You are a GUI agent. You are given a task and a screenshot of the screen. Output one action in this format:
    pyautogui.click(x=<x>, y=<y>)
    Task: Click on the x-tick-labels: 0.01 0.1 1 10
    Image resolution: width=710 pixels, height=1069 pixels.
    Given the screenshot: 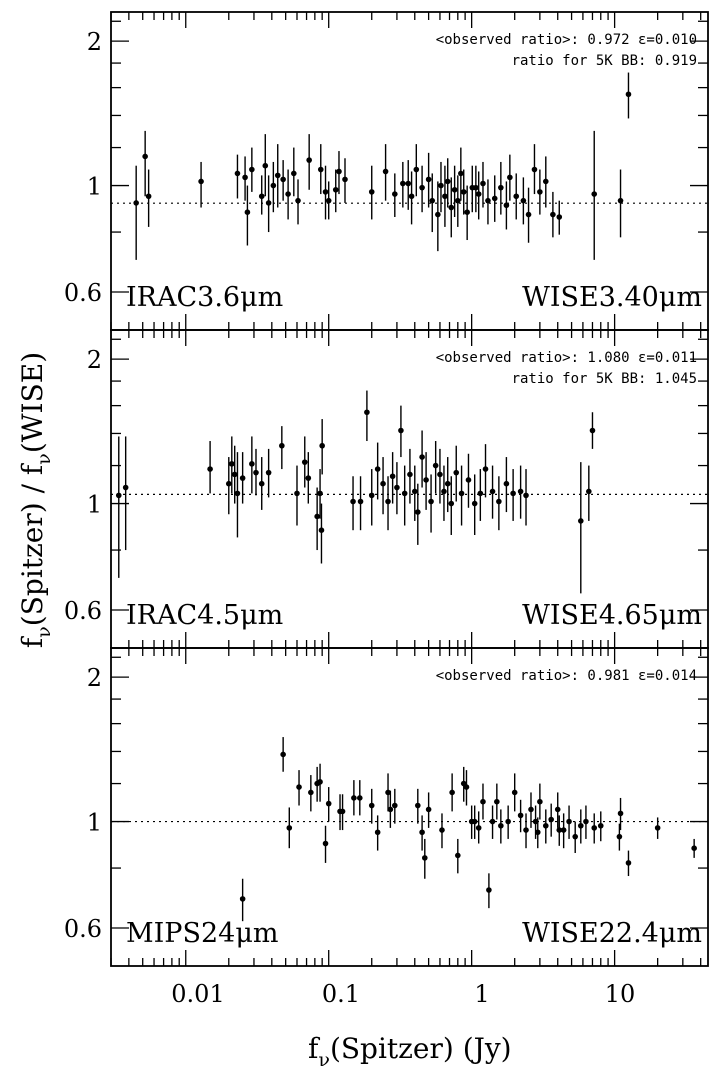 What is the action you would take?
    pyautogui.click(x=403, y=994)
    